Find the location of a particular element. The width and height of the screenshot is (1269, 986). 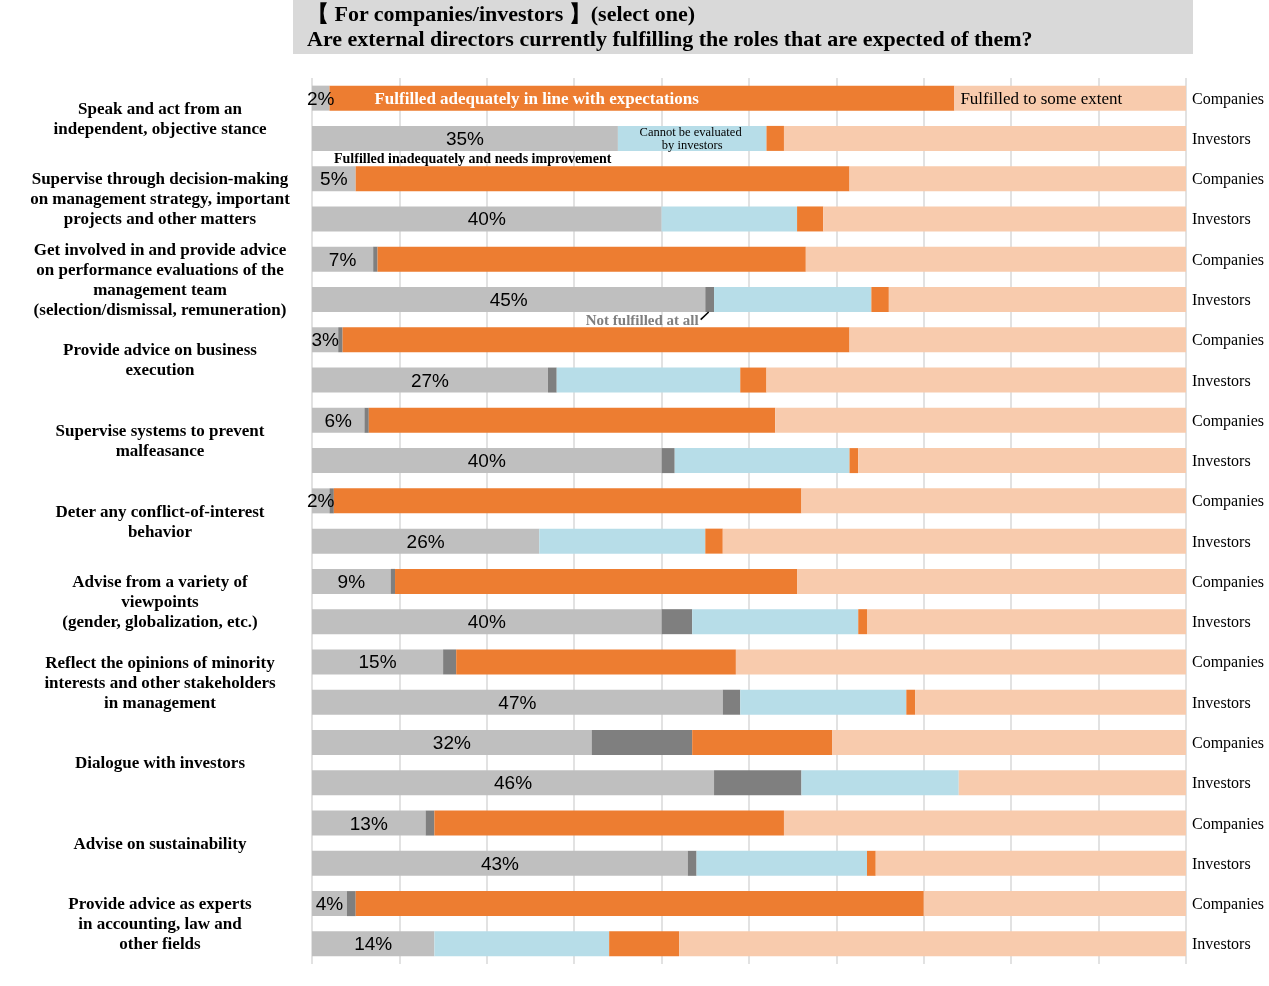

data-label: 43% is located at coordinates (500, 863).